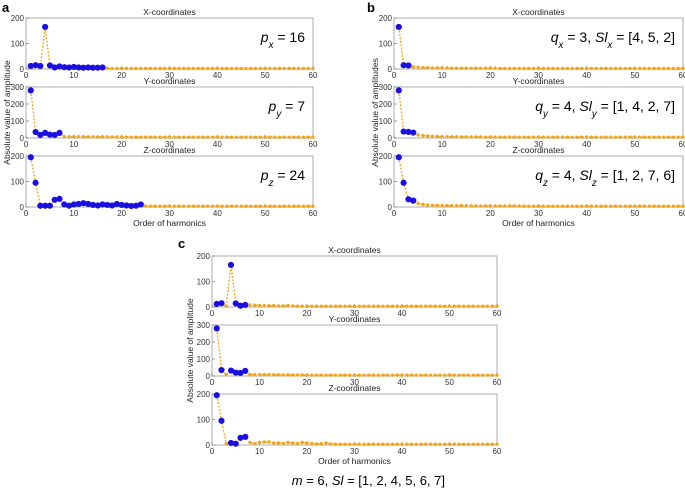  I want to click on subplot-annotation: pz = 24, so click(282, 178).